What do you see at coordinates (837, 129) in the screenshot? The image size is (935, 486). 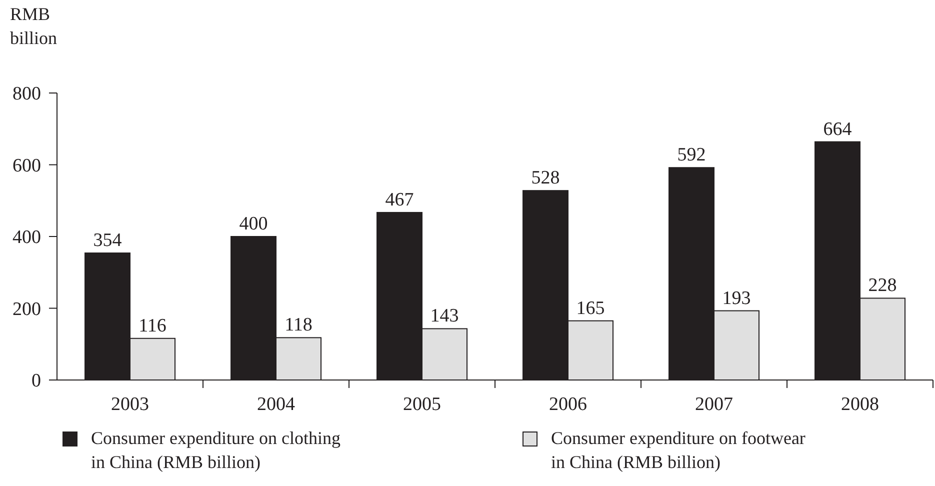 I see `data-label: 664` at bounding box center [837, 129].